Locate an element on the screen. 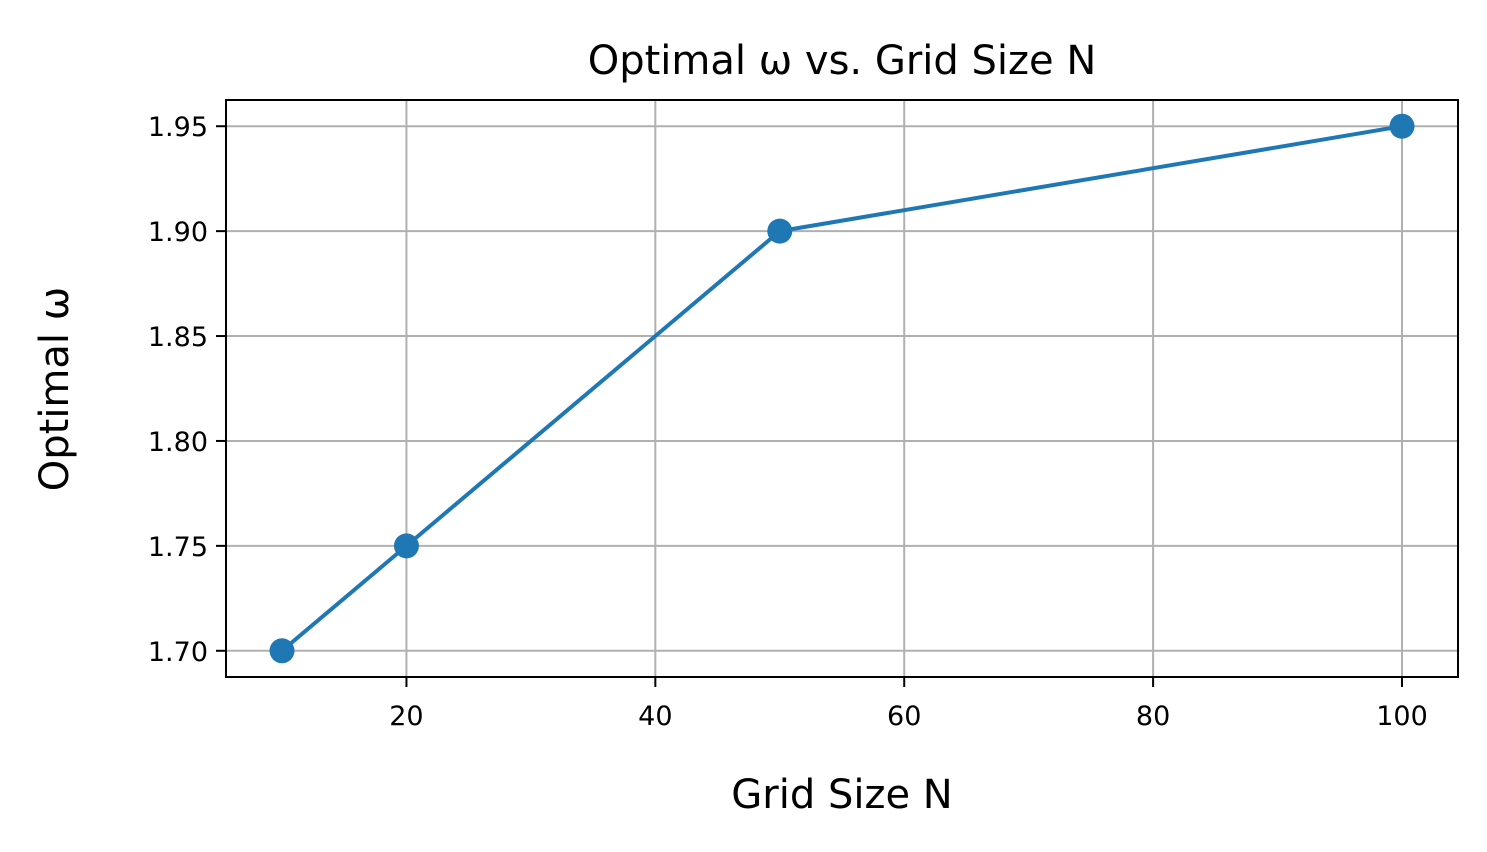 The width and height of the screenshot is (1487, 852). y-tick-label: 1.85 is located at coordinates (178, 337).